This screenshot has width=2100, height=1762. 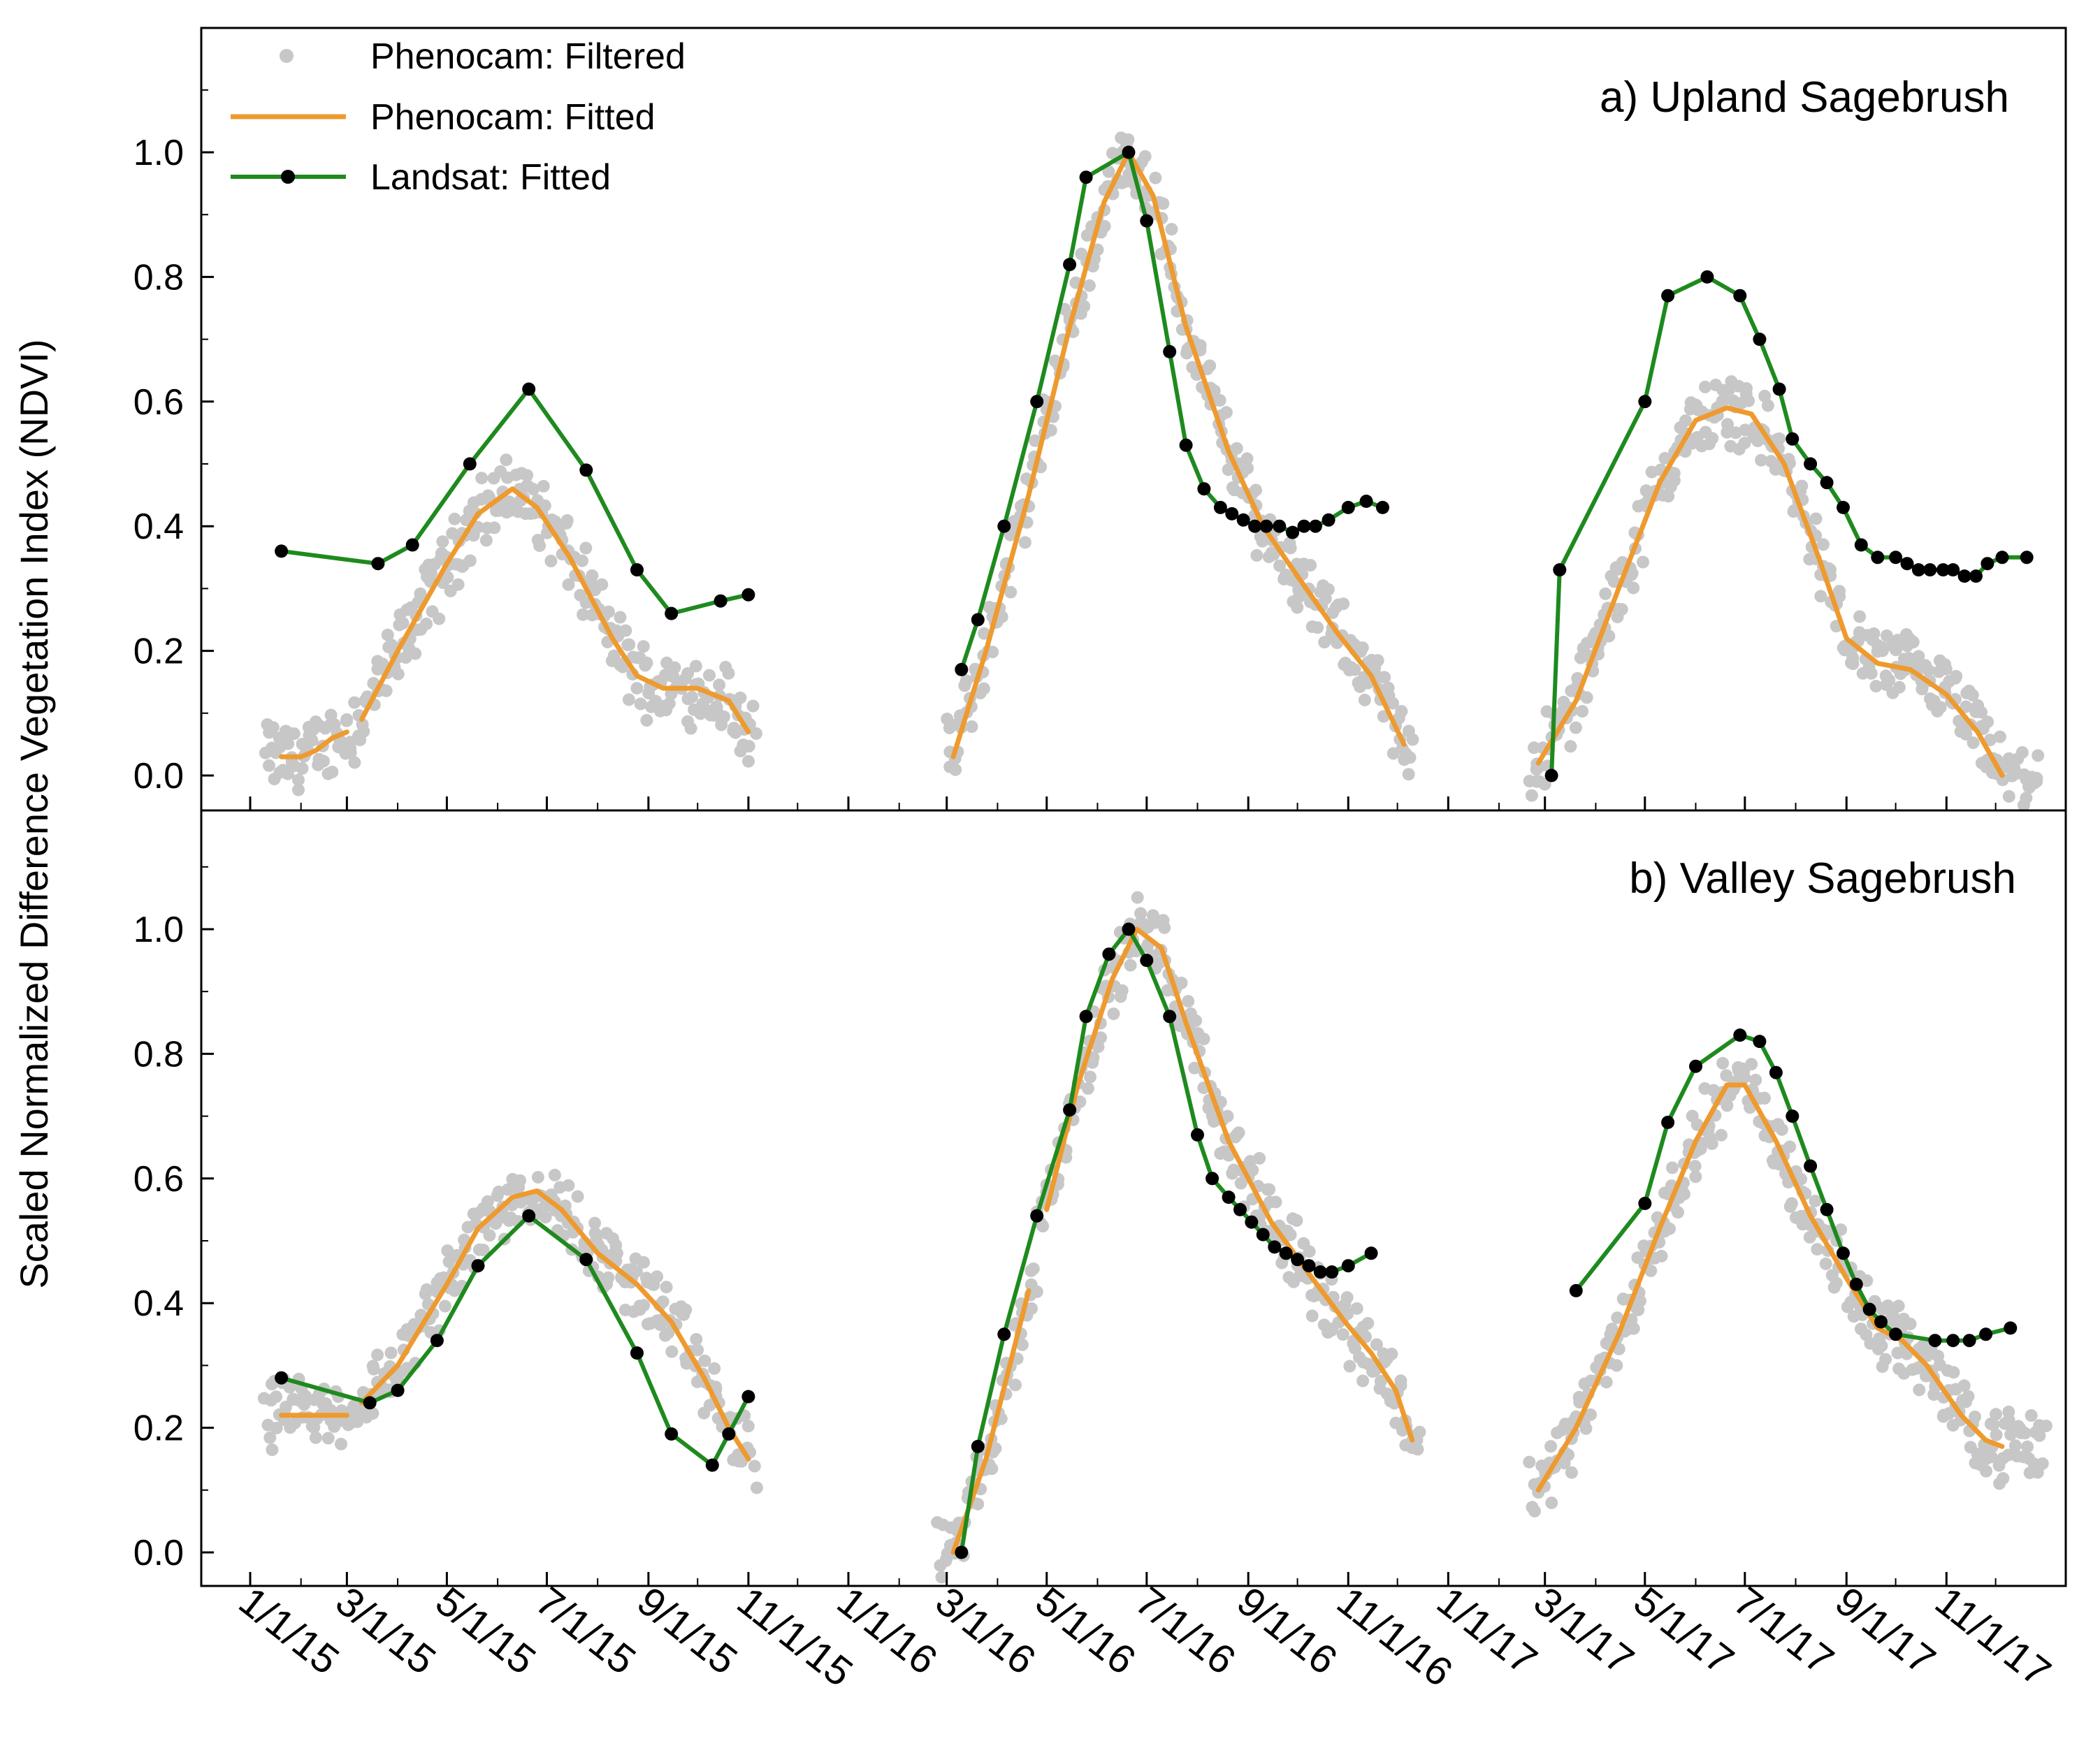 What do you see at coordinates (1770, 1287) in the screenshot?
I see `phenocam-fitted-line` at bounding box center [1770, 1287].